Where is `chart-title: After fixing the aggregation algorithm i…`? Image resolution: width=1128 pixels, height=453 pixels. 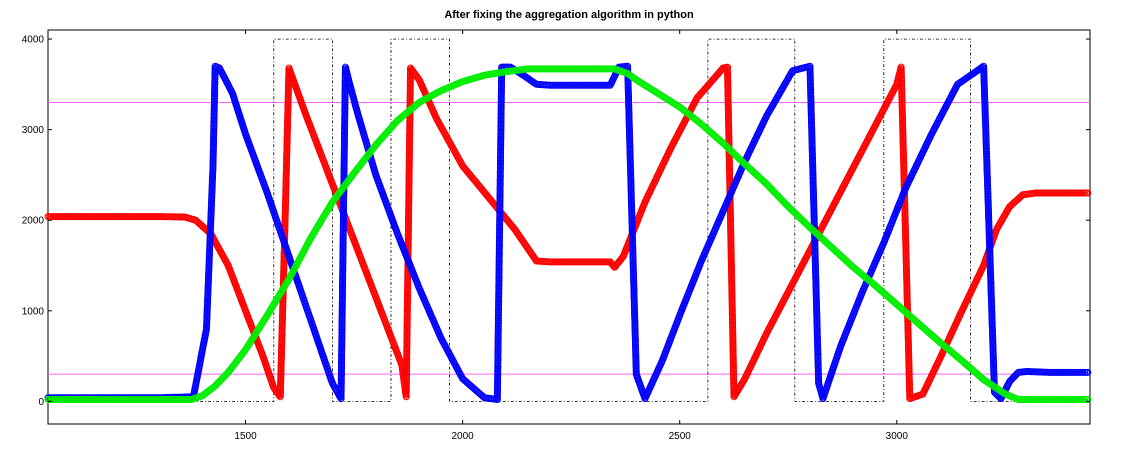 chart-title: After fixing the aggregation algorithm i… is located at coordinates (569, 15).